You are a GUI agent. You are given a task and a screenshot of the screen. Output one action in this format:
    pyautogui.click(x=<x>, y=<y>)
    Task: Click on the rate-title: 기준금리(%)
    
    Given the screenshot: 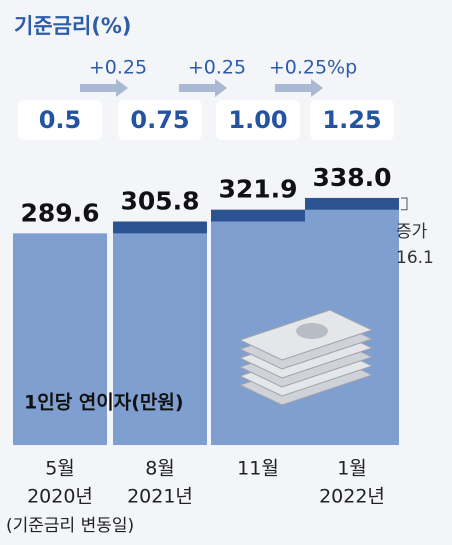 What is the action you would take?
    pyautogui.click(x=73, y=26)
    